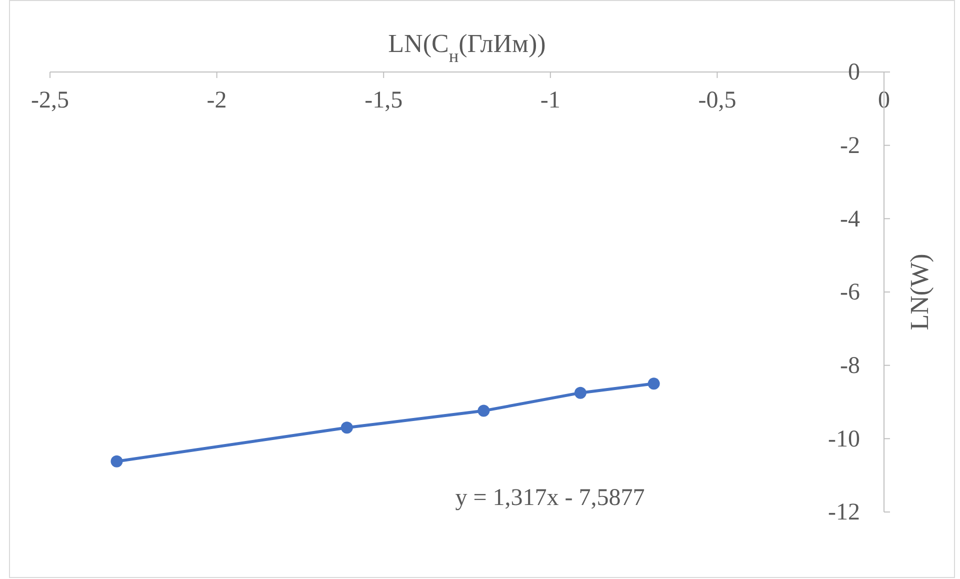 The height and width of the screenshot is (579, 960). I want to click on y-tick-label: -2, so click(850, 146).